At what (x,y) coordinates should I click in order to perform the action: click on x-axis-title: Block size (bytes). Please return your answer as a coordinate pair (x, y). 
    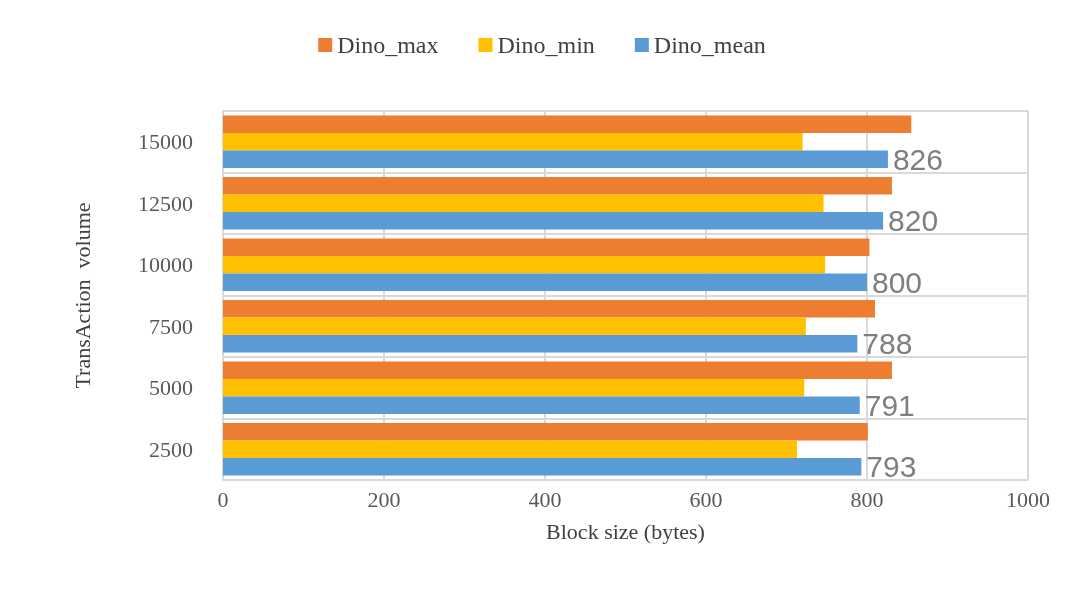
    Looking at the image, I should click on (625, 531).